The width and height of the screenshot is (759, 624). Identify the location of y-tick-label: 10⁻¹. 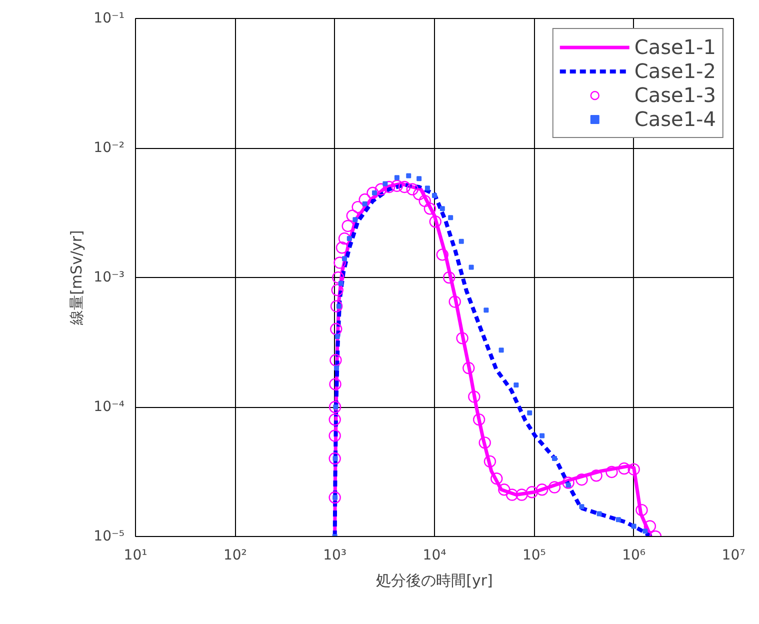
(109, 18).